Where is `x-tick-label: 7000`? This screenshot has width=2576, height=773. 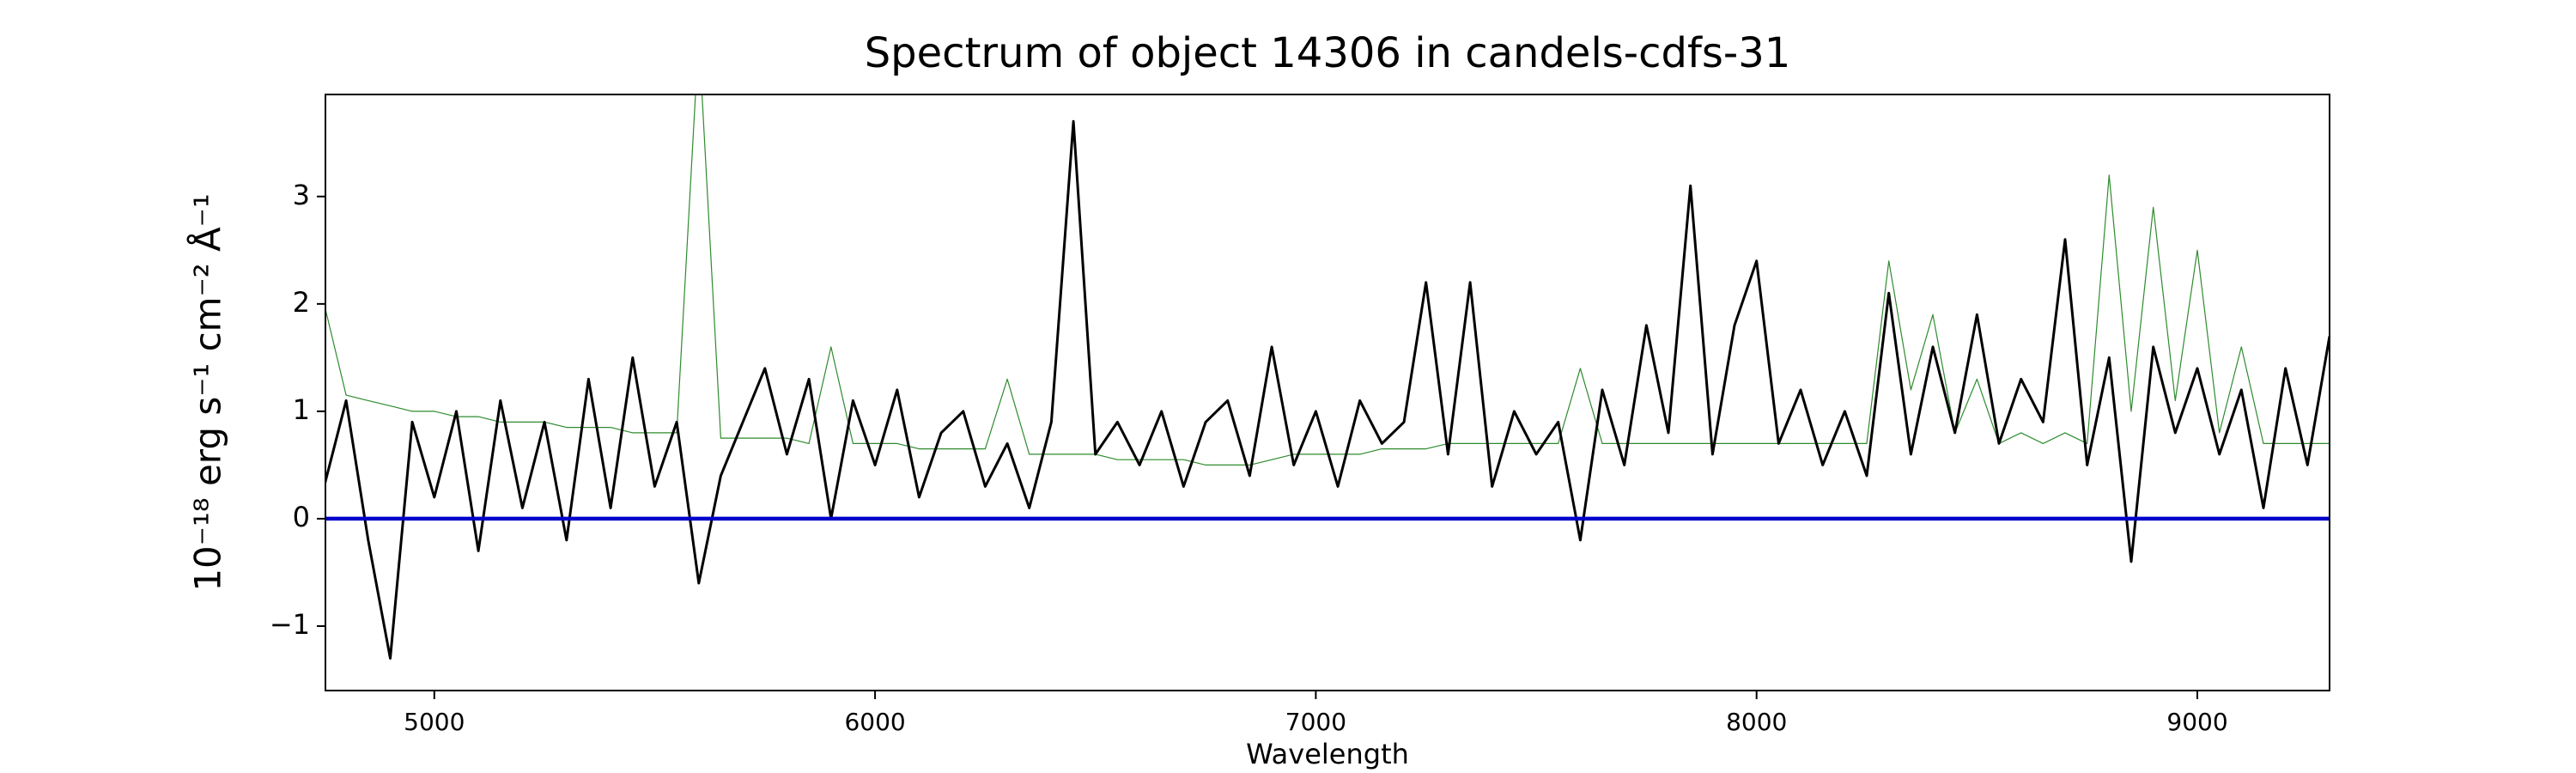
x-tick-label: 7000 is located at coordinates (1316, 722).